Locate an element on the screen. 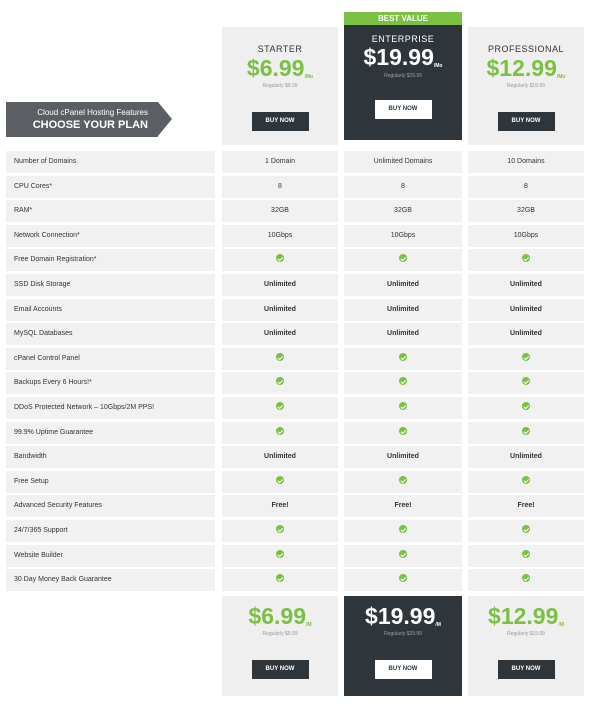  feature-value-text: 1 Domain is located at coordinates (280, 161).